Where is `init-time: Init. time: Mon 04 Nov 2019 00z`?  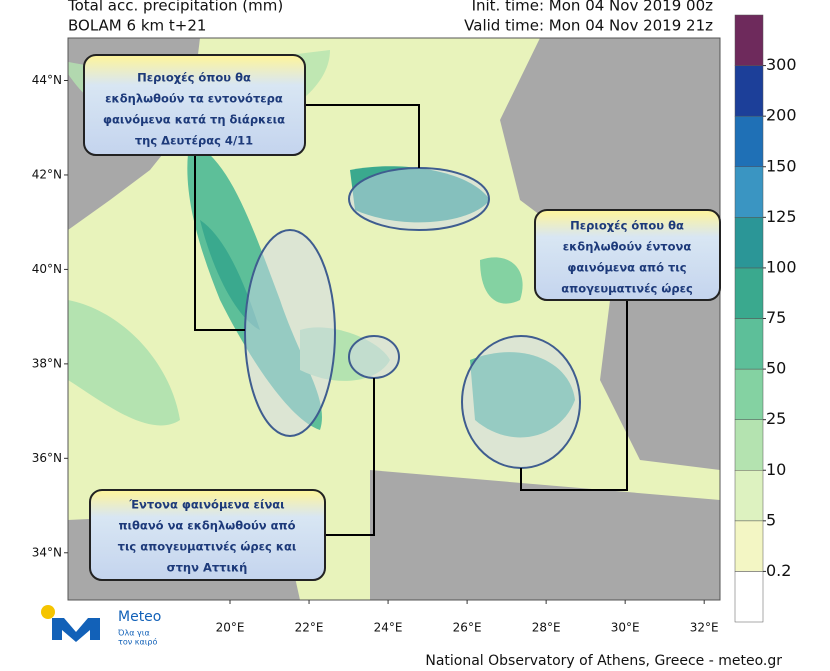 init-time: Init. time: Mon 04 Nov 2019 00z is located at coordinates (593, 7).